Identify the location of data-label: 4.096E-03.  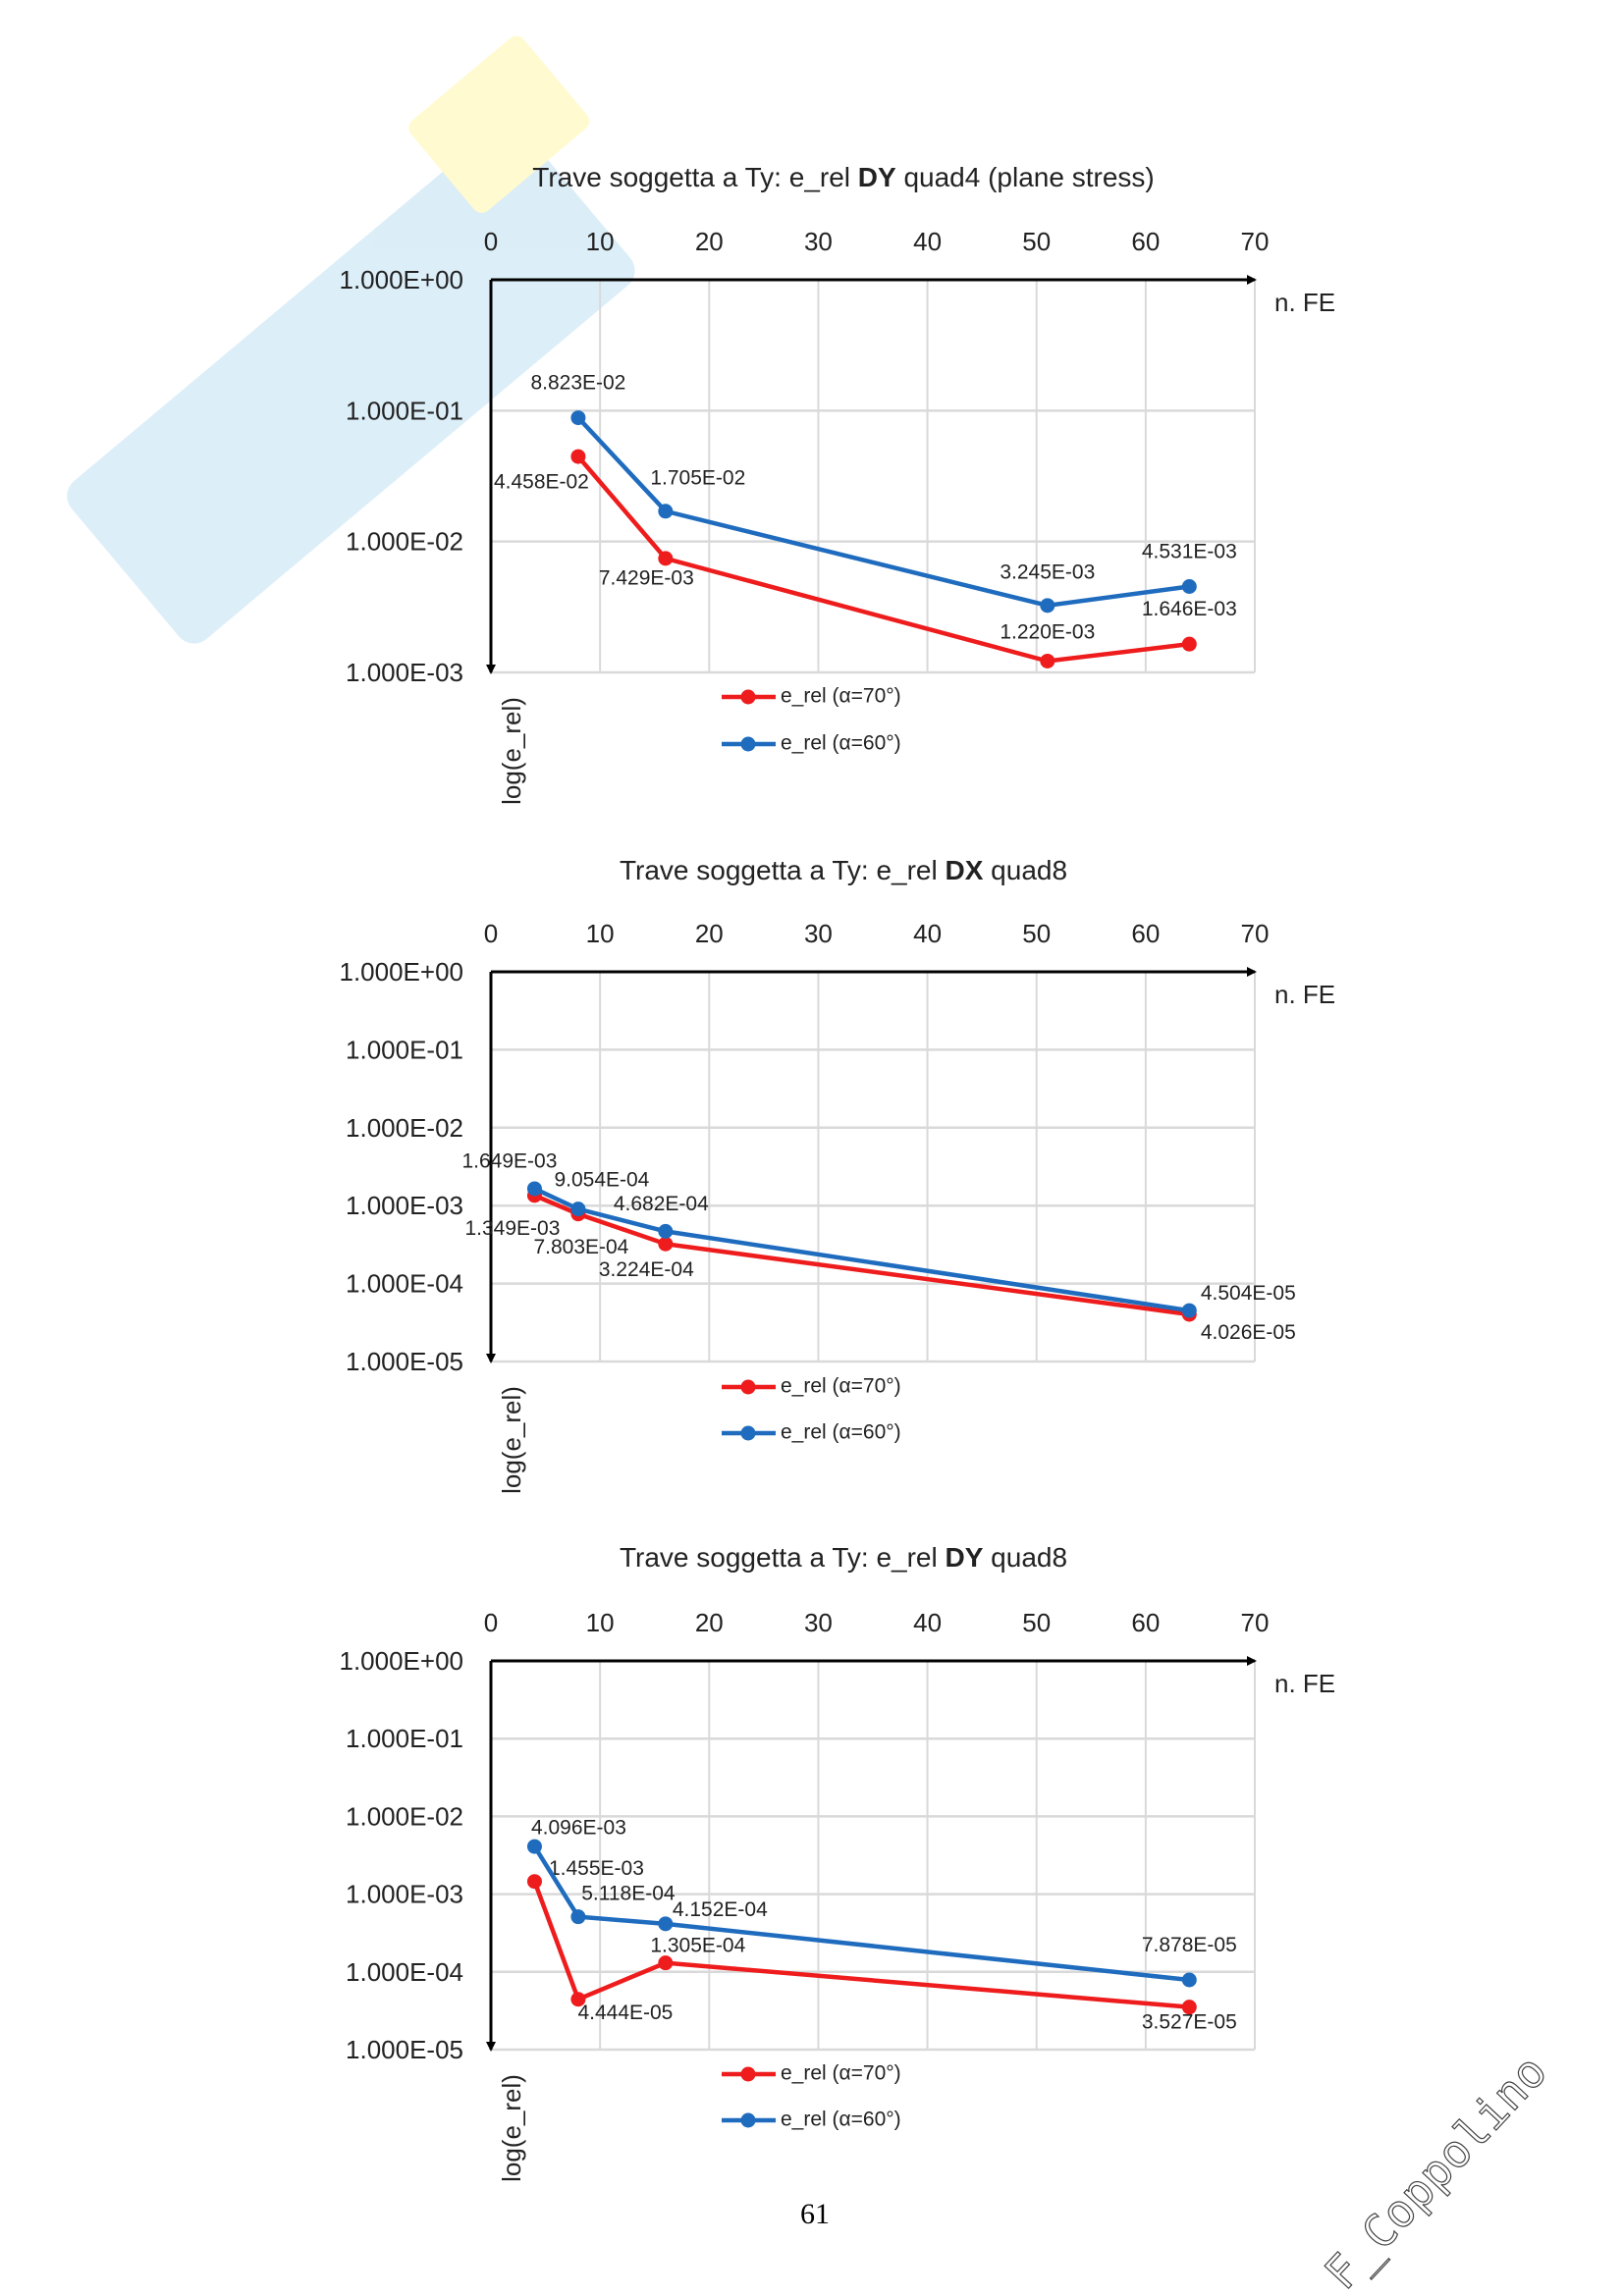
(579, 1829).